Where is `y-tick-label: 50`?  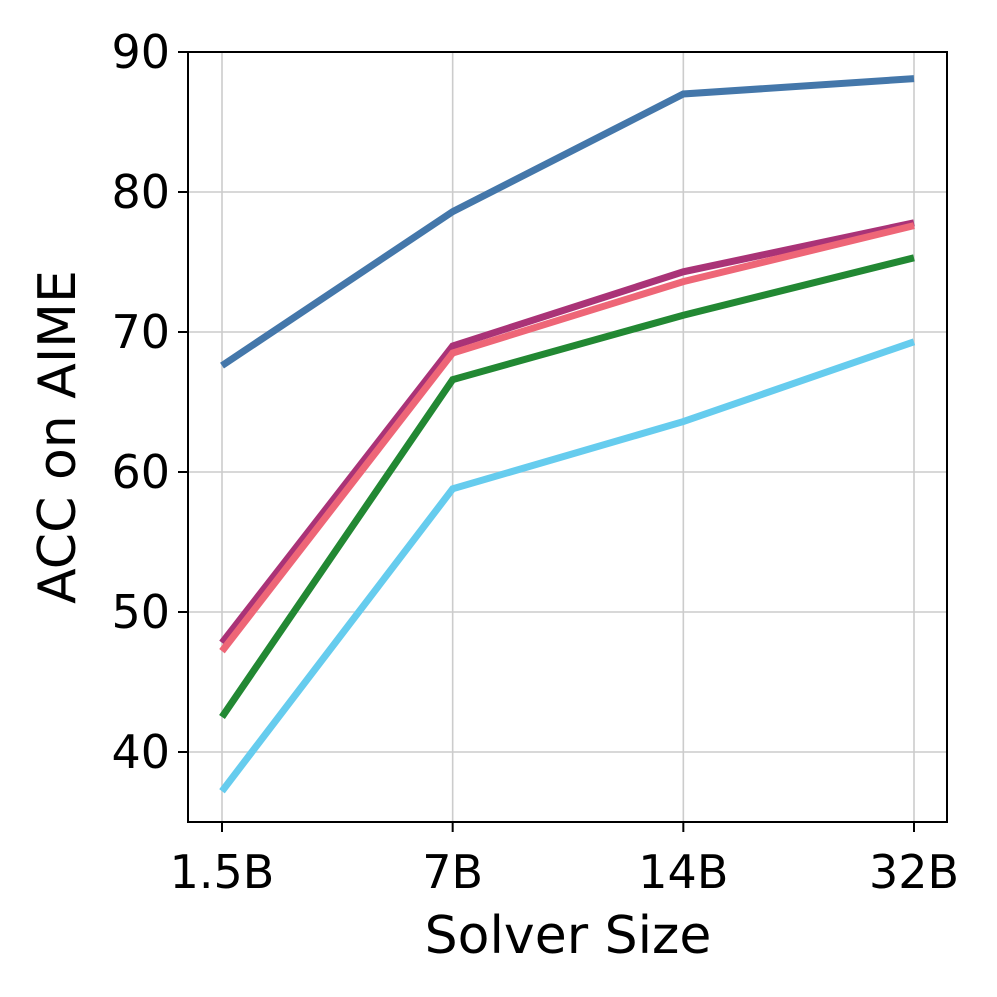 y-tick-label: 50 is located at coordinates (140, 612).